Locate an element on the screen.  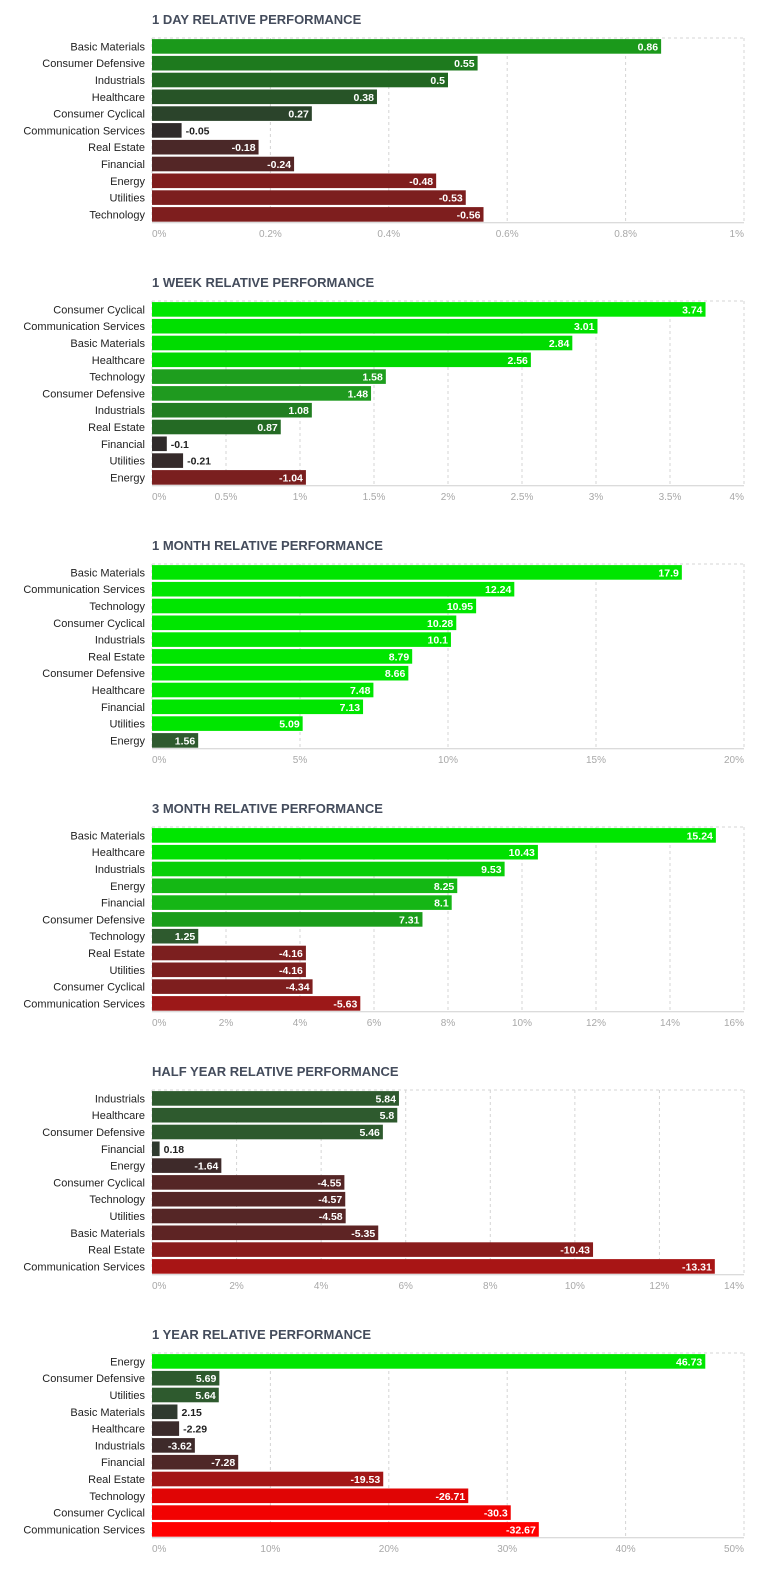
value-label: -0.24 is located at coordinates (279, 165).